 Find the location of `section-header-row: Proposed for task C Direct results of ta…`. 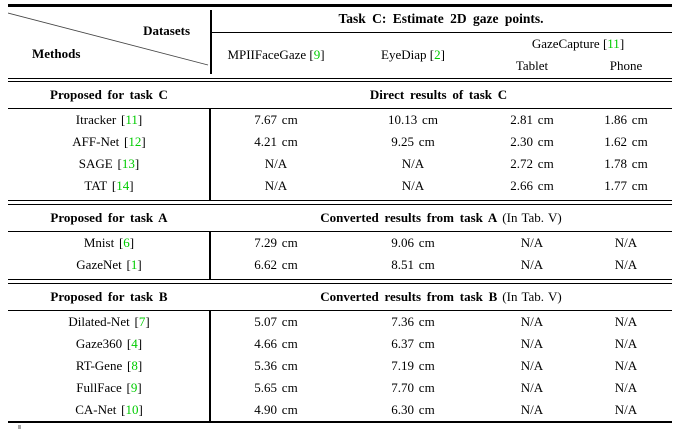

section-header-row: Proposed for task C Direct results of ta… is located at coordinates (340, 95).